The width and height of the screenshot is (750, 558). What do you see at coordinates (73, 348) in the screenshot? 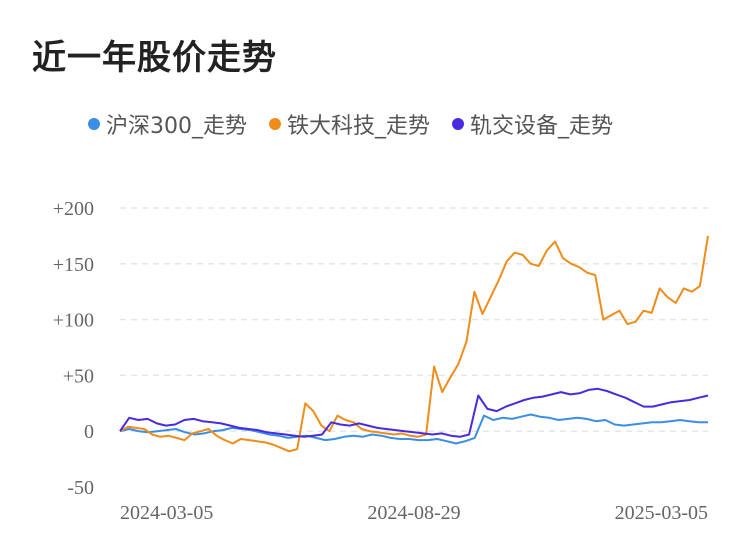
I see `y-axis-ticks: +200 +150 +100 +50 0 -50` at bounding box center [73, 348].